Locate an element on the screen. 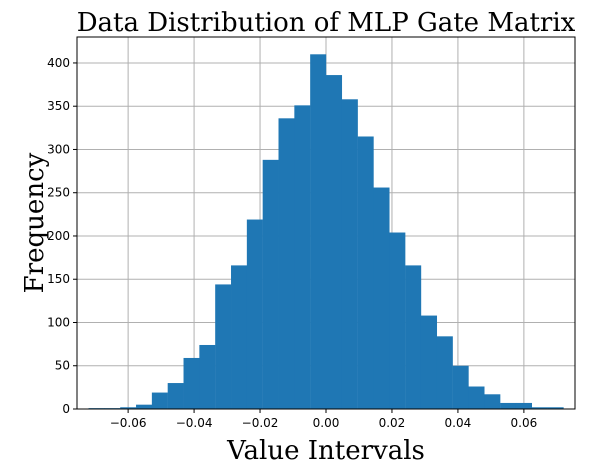 This screenshot has width=602, height=475. y-tick-label: 250 is located at coordinates (58, 193).